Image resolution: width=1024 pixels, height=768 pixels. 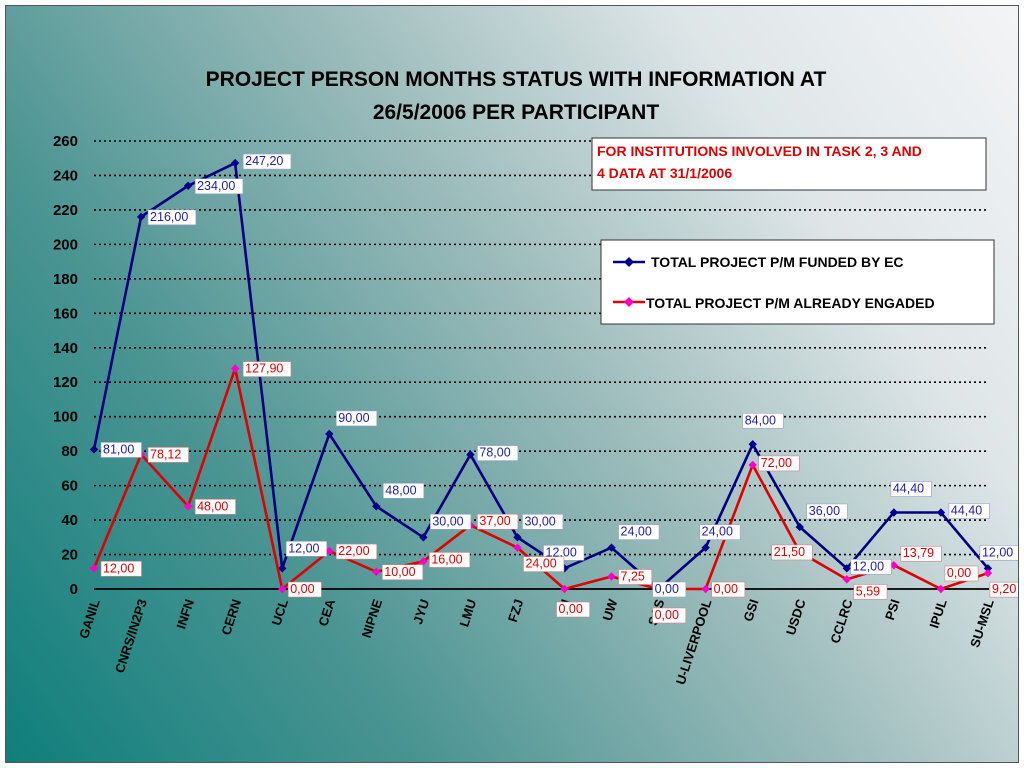 I want to click on data-label-engaged: 78,12, so click(x=168, y=455).